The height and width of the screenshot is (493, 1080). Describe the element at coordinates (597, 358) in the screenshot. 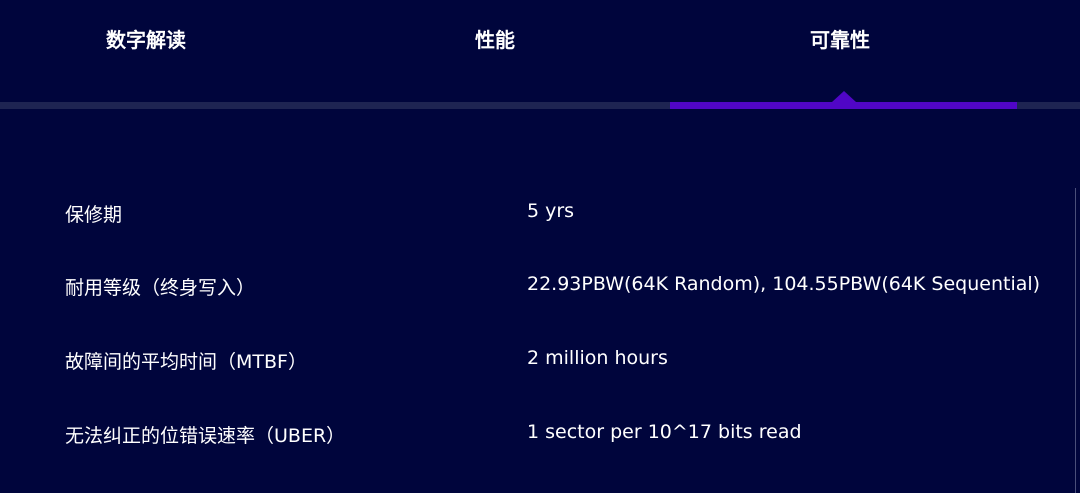

I see `spec-value: 2 million hours` at that location.